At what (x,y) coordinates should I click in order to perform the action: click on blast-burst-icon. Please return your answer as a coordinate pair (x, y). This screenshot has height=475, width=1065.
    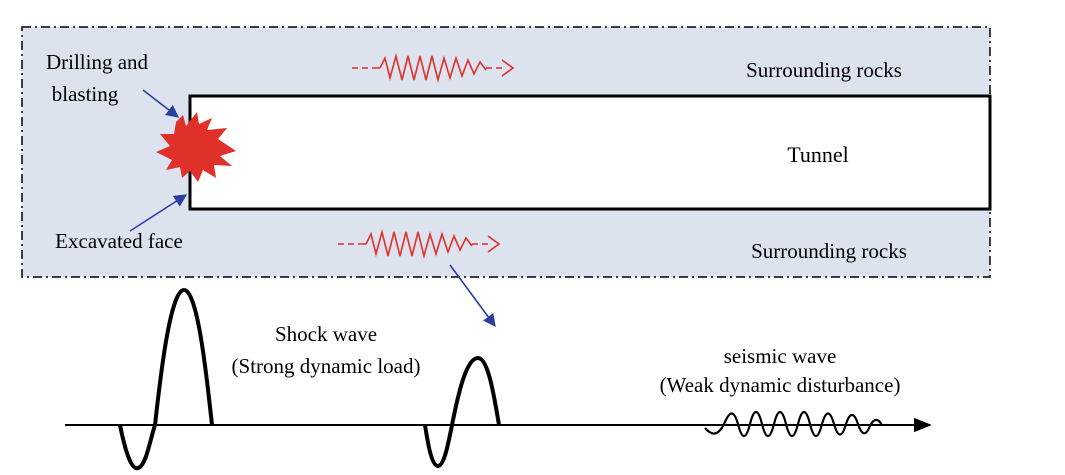
    Looking at the image, I should click on (196, 147).